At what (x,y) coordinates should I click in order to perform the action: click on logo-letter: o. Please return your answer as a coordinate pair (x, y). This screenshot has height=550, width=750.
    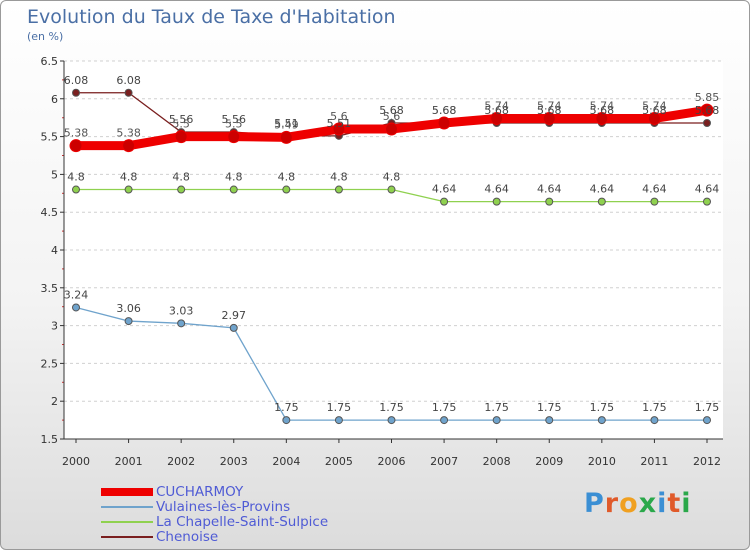
    Looking at the image, I should click on (629, 503).